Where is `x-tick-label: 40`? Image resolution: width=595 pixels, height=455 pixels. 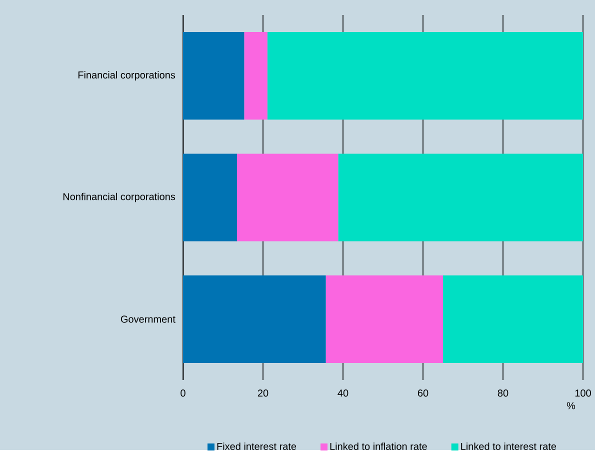
x-tick-label: 40 is located at coordinates (343, 392).